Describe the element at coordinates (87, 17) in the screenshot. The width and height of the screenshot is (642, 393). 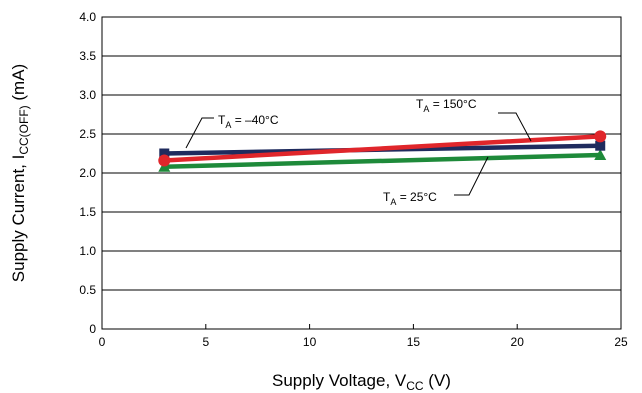
I see `y-tick-label: 4.0` at that location.